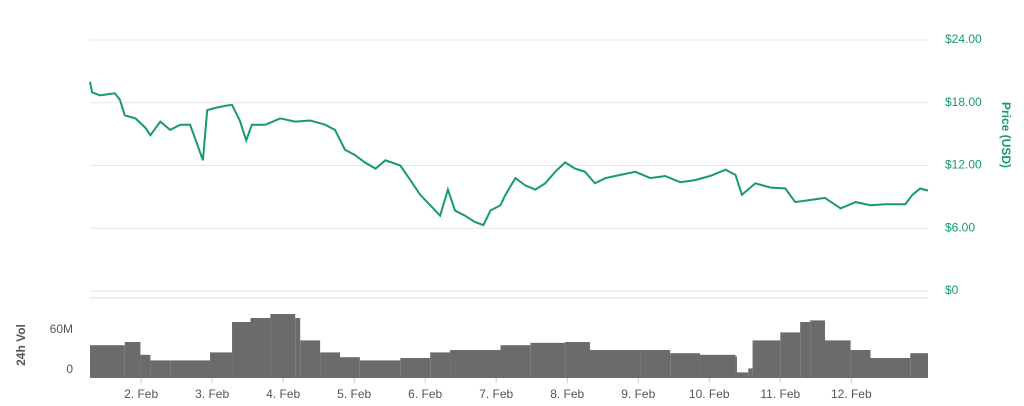 This screenshot has width=1024, height=406. What do you see at coordinates (567, 394) in the screenshot?
I see `x-tick-label: 8. Feb` at bounding box center [567, 394].